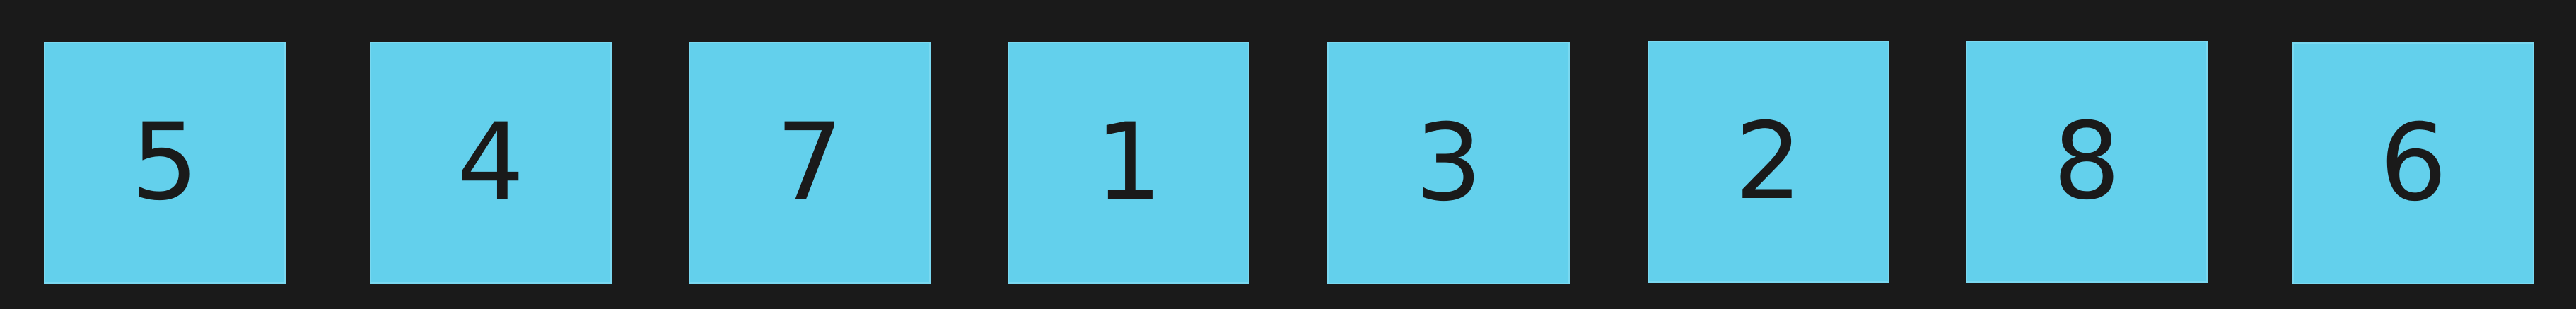 The width and height of the screenshot is (2576, 309). I want to click on number-tile: 6, so click(2413, 163).